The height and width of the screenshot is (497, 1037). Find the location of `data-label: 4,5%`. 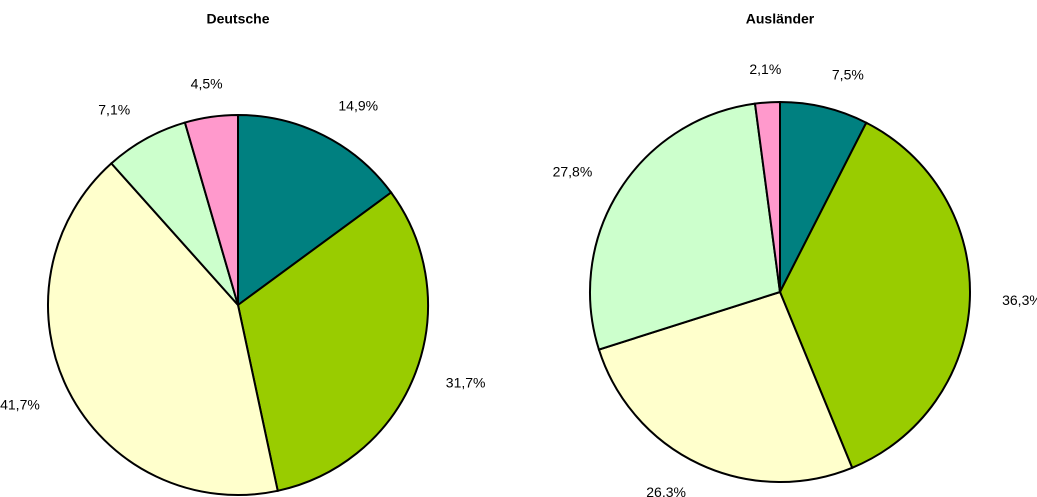

data-label: 4,5% is located at coordinates (207, 84).